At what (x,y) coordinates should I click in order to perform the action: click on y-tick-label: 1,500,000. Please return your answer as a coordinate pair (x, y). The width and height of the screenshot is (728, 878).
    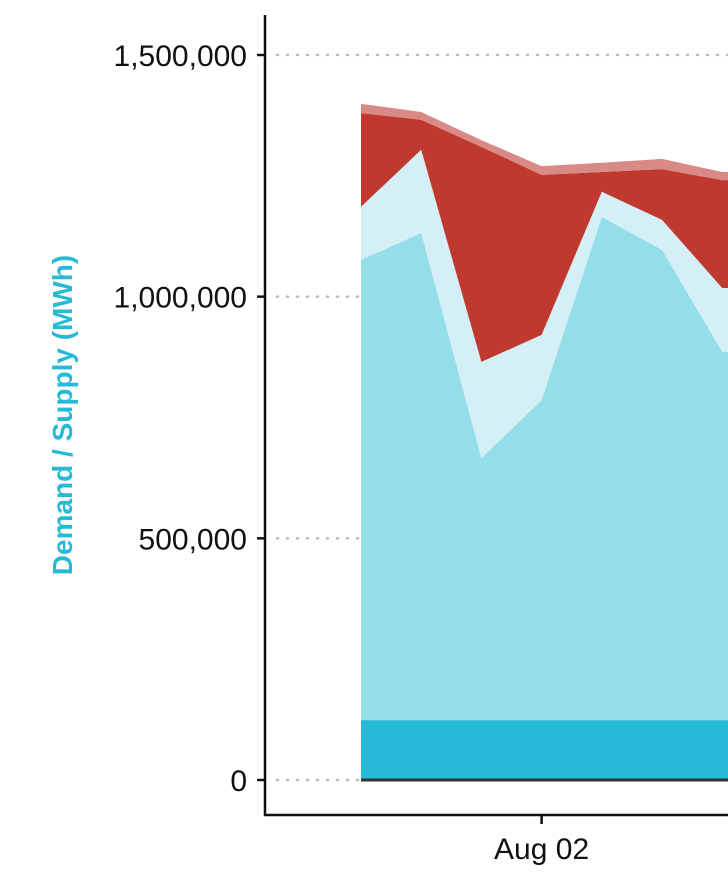
    Looking at the image, I should click on (180, 56).